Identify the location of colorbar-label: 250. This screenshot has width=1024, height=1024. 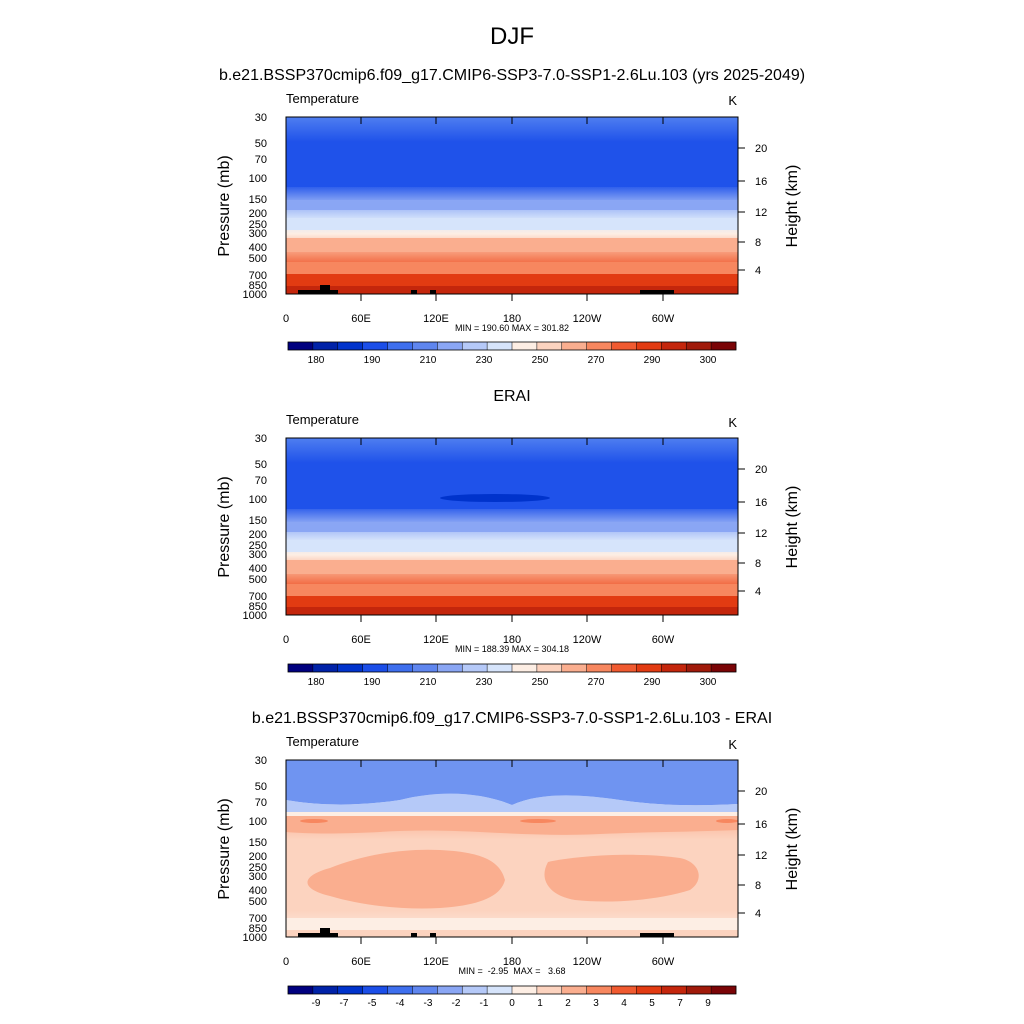
(540, 682).